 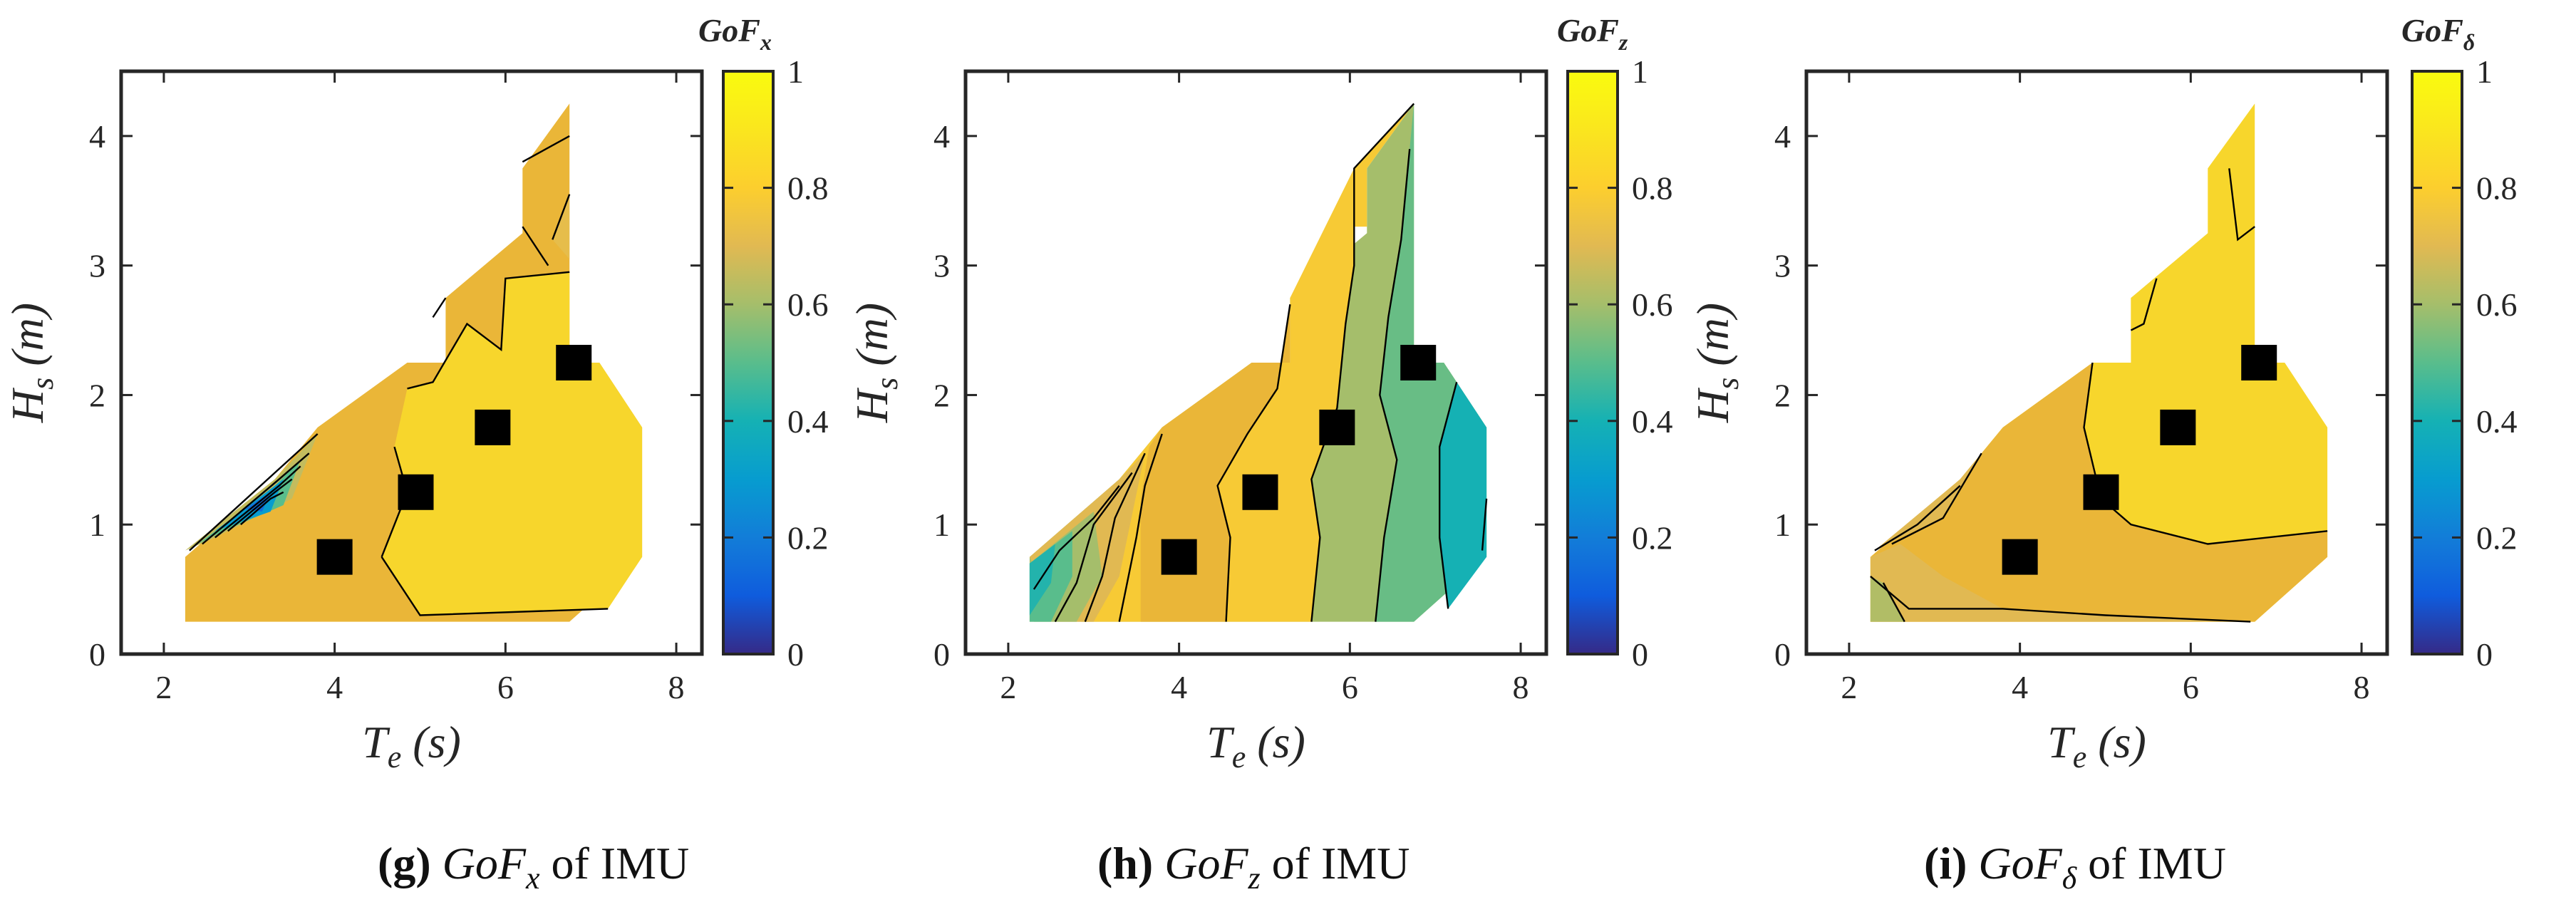 I want to click on panel-caption: (i) GoFδ of IMU, so click(x=2075, y=867).